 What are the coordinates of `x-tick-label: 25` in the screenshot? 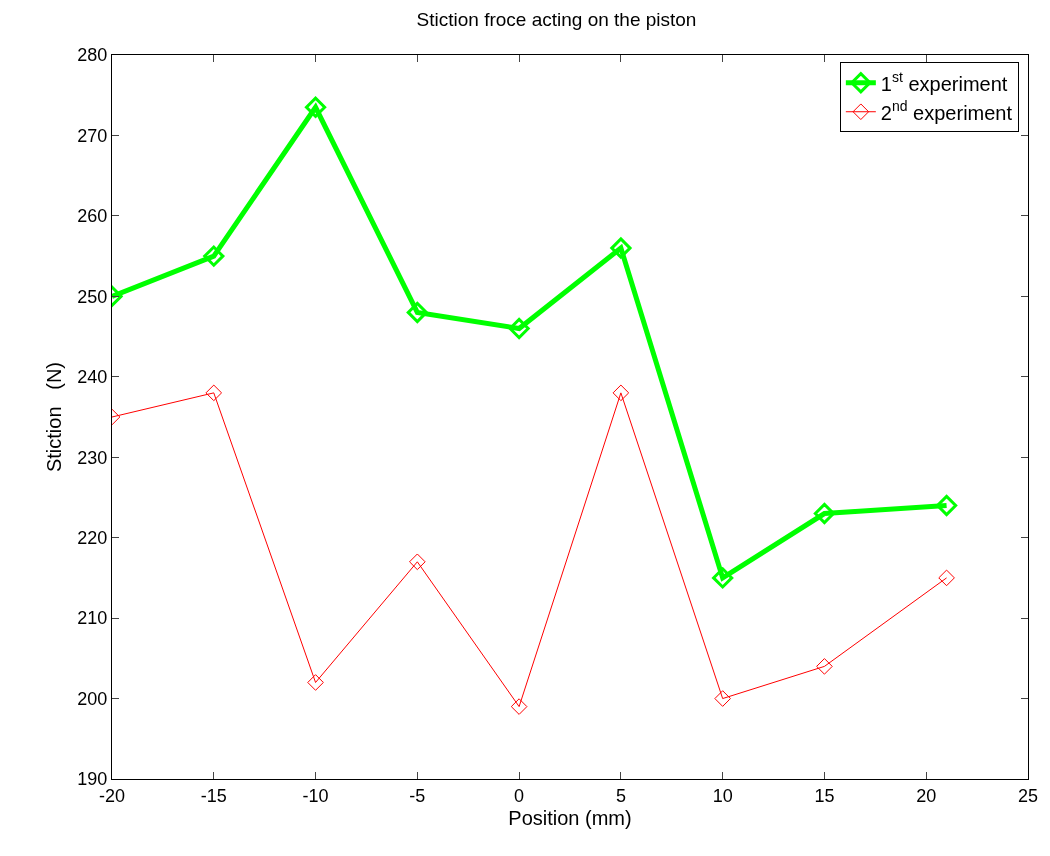 It's located at (1028, 795).